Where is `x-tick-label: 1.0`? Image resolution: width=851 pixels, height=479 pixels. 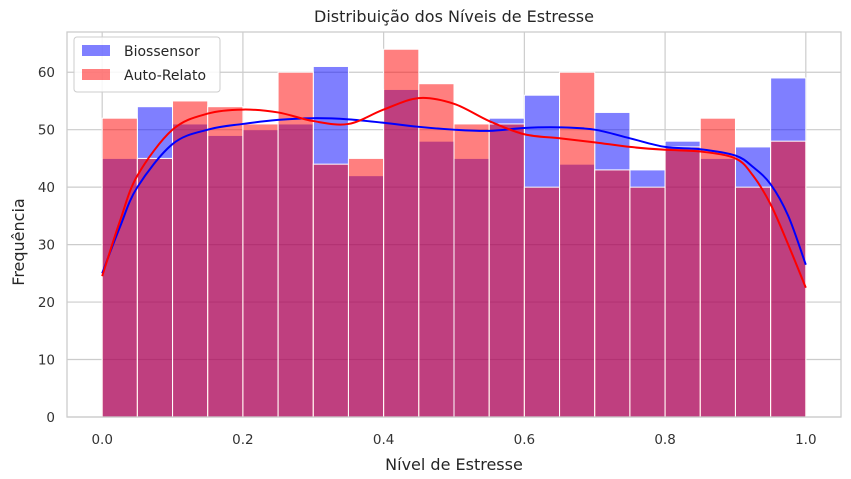
x-tick-label: 1.0 is located at coordinates (805, 440).